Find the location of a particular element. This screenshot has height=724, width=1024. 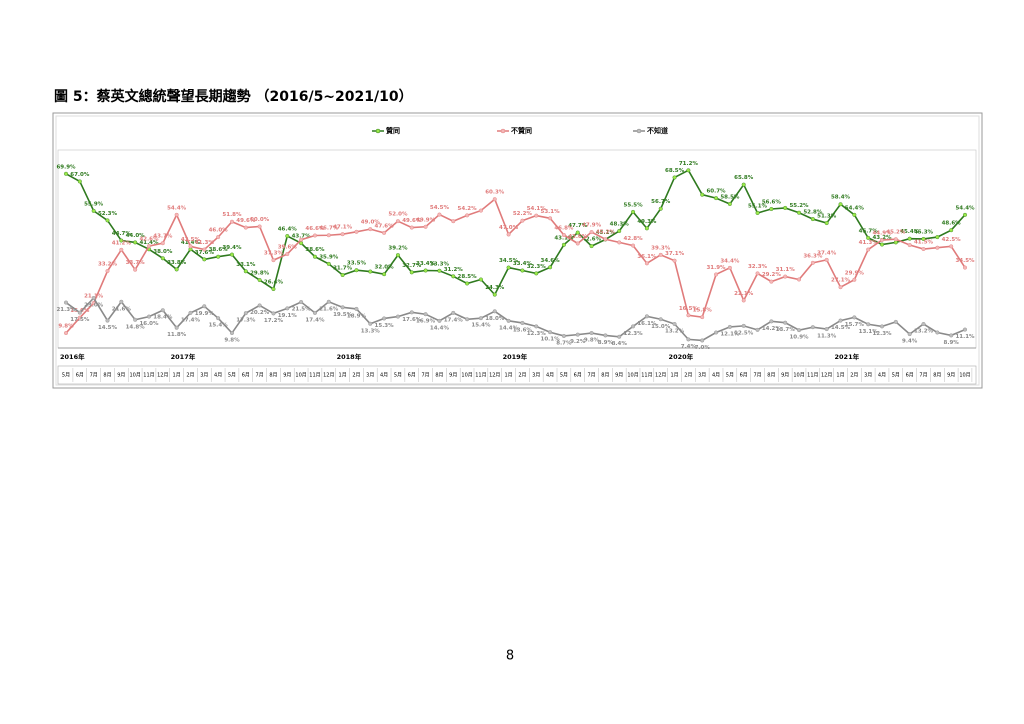

data-label: 16.0% is located at coordinates (149, 324).